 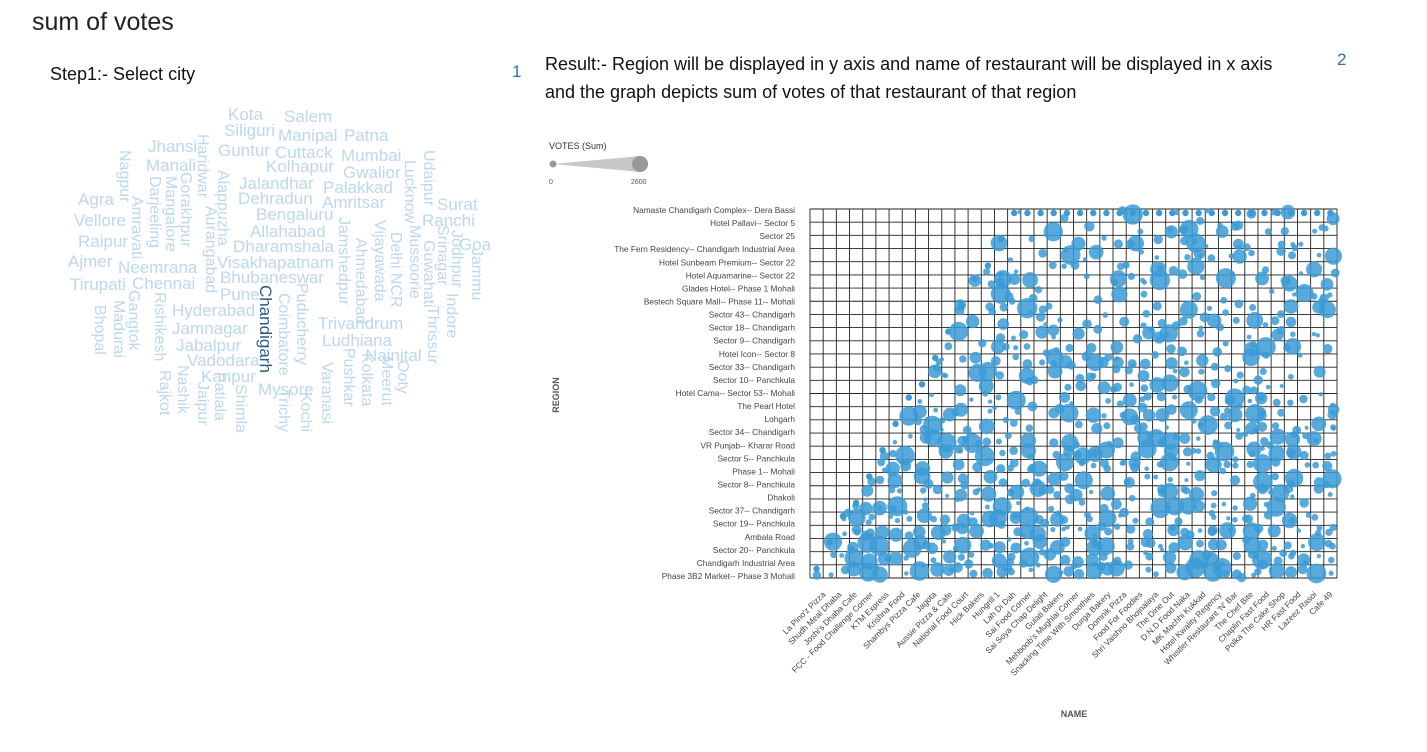 What do you see at coordinates (284, 246) in the screenshot?
I see `city-word-dharamshala: Dharamshala` at bounding box center [284, 246].